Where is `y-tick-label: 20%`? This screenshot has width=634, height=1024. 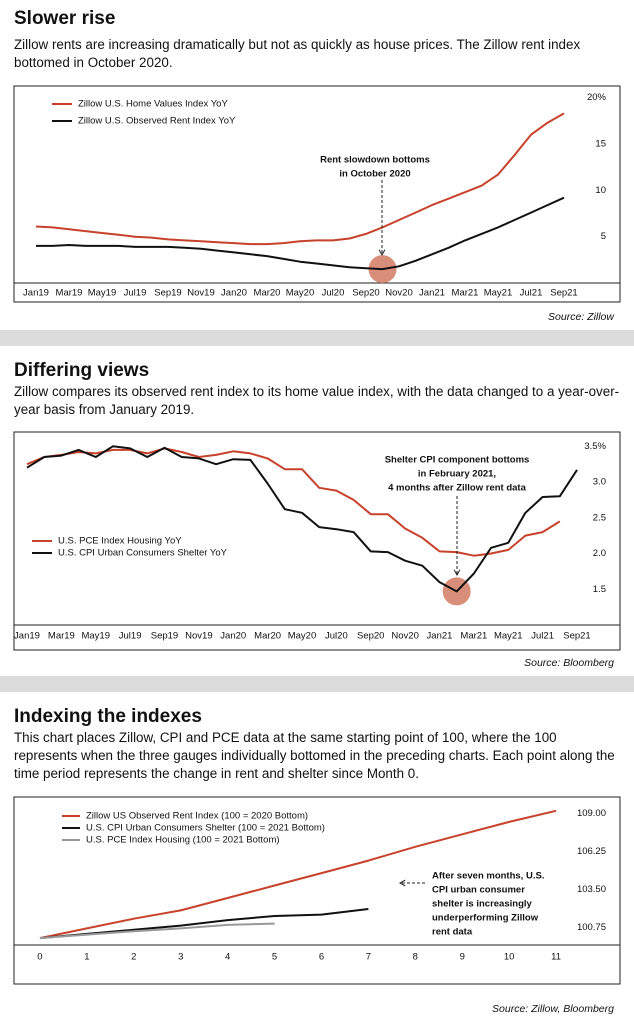 y-tick-label: 20% is located at coordinates (597, 97).